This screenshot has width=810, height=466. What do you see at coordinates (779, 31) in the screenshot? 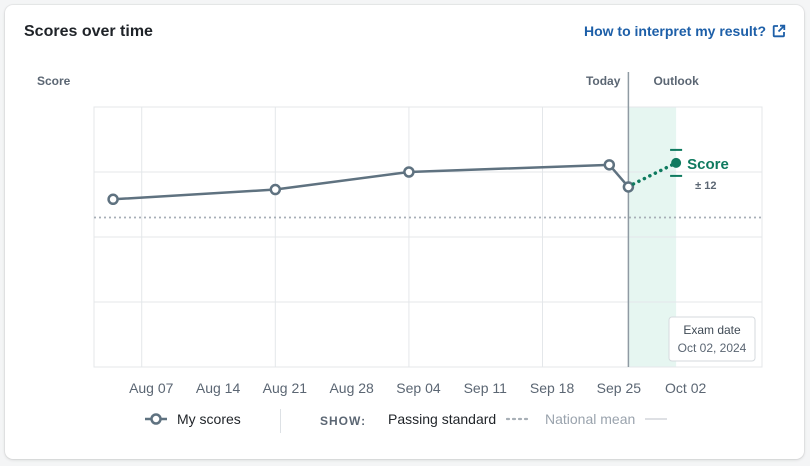
I see `external-link-icon` at bounding box center [779, 31].